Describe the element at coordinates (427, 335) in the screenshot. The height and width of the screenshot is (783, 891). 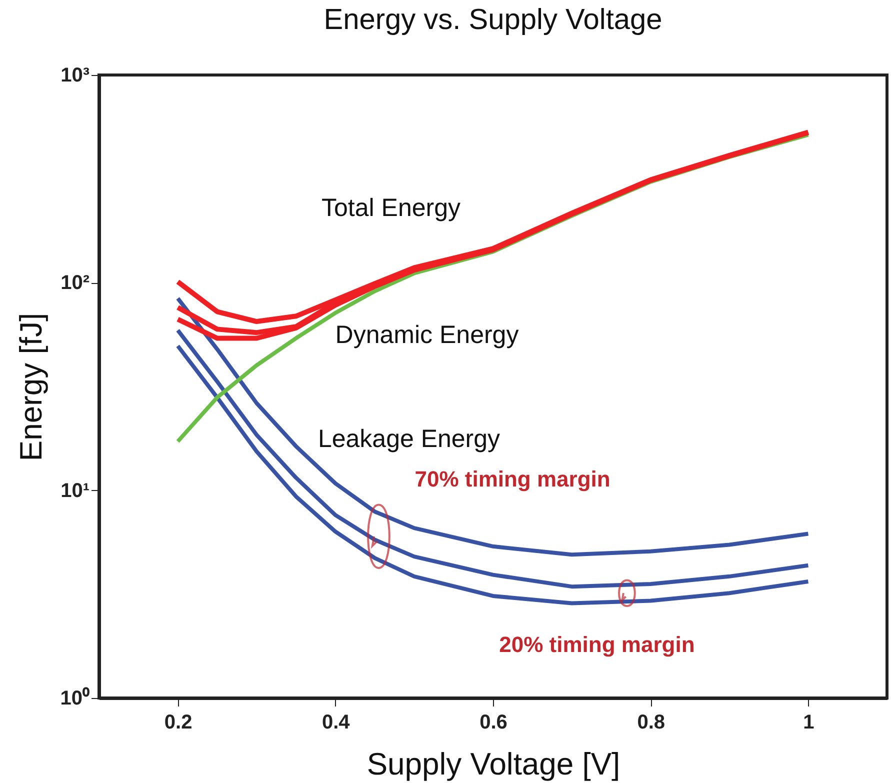
I see `annotation: Dynamic Energy` at that location.